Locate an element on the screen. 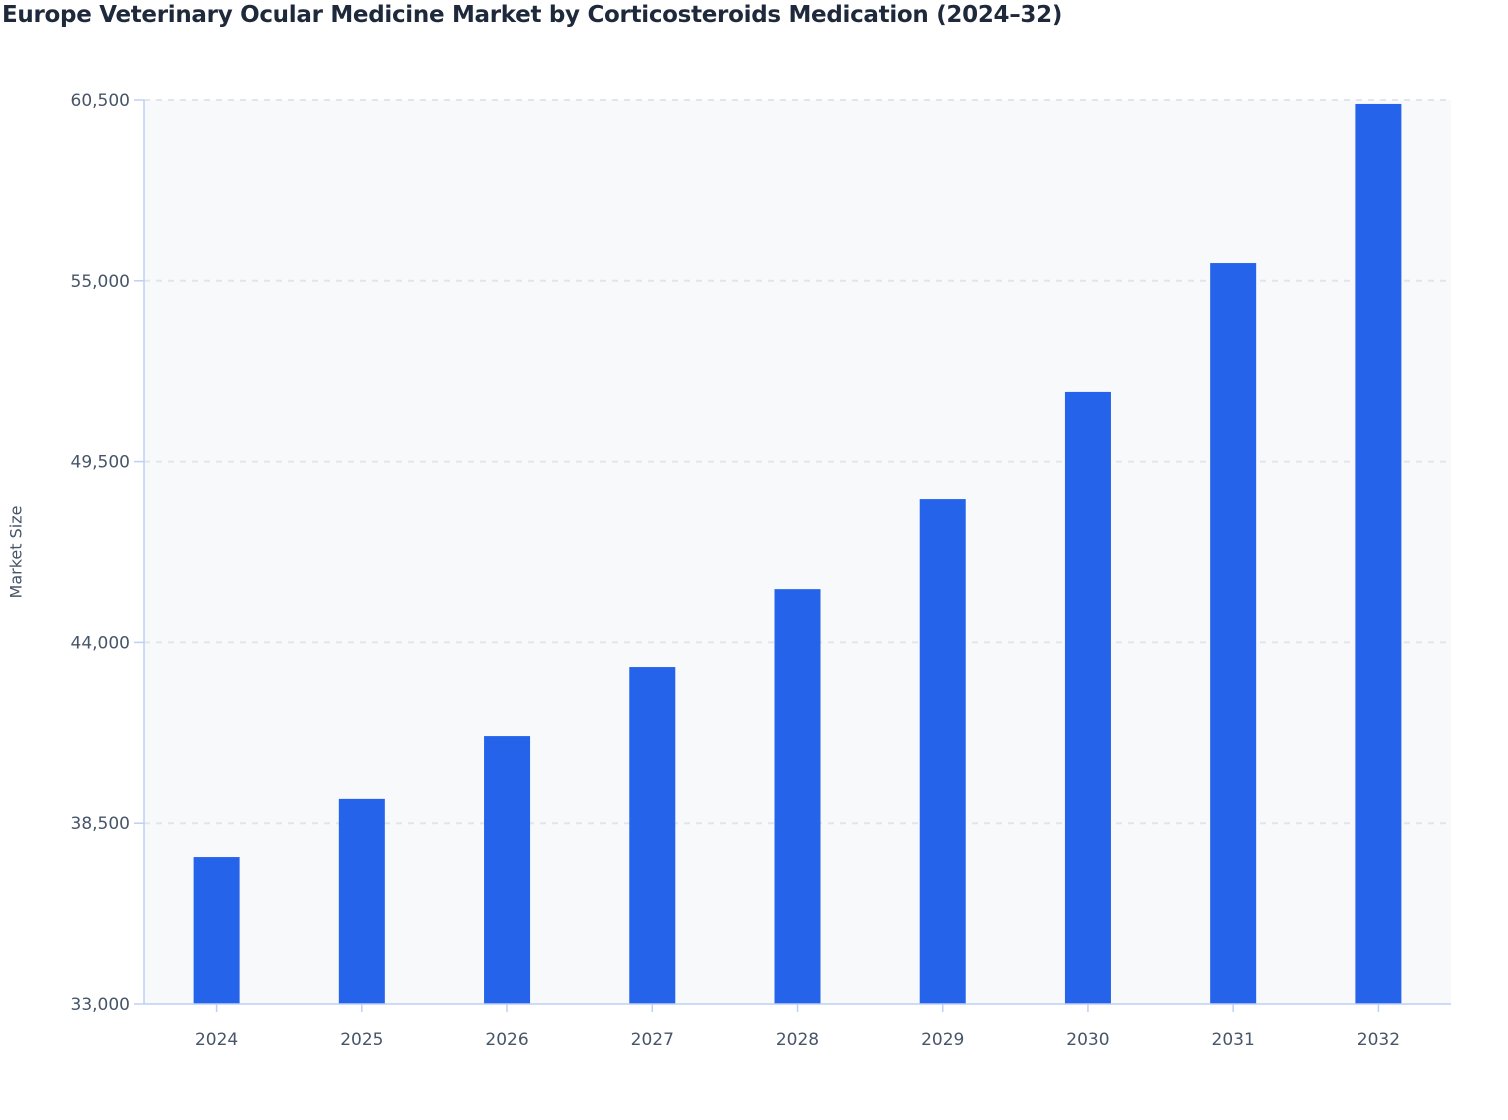  bar-2031 is located at coordinates (1233, 634).